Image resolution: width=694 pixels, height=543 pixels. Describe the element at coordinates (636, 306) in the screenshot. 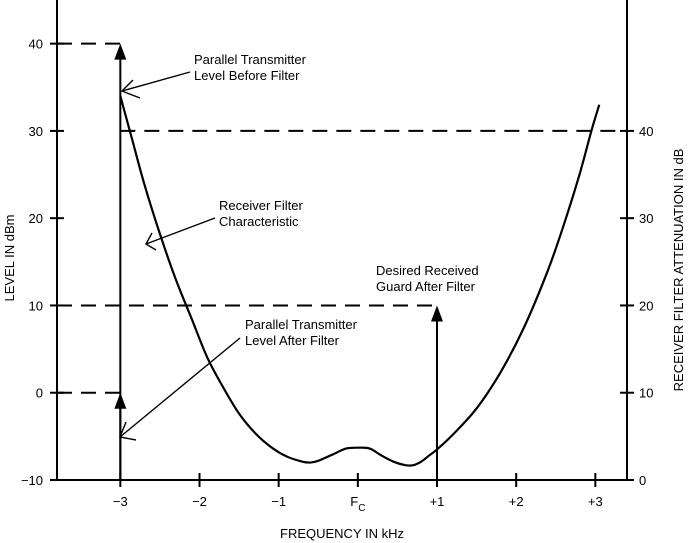

I see `right-y-ticks: 0 10 20 30 40` at that location.